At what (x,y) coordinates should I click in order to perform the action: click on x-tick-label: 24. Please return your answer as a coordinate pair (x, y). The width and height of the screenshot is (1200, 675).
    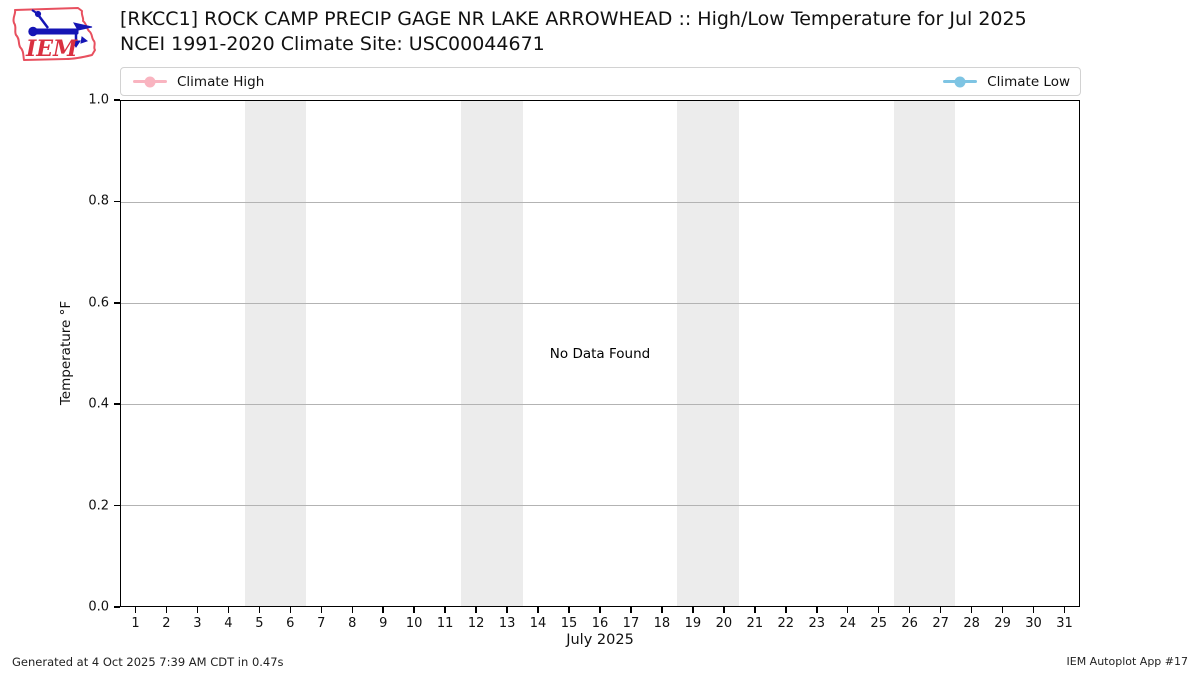
    Looking at the image, I should click on (848, 623).